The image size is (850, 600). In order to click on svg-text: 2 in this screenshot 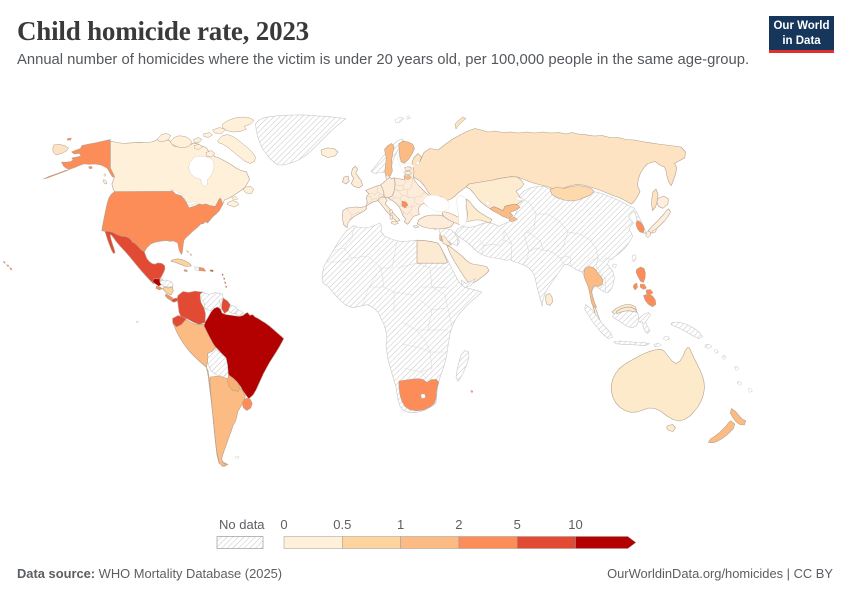, I will do `click(458, 524)`.